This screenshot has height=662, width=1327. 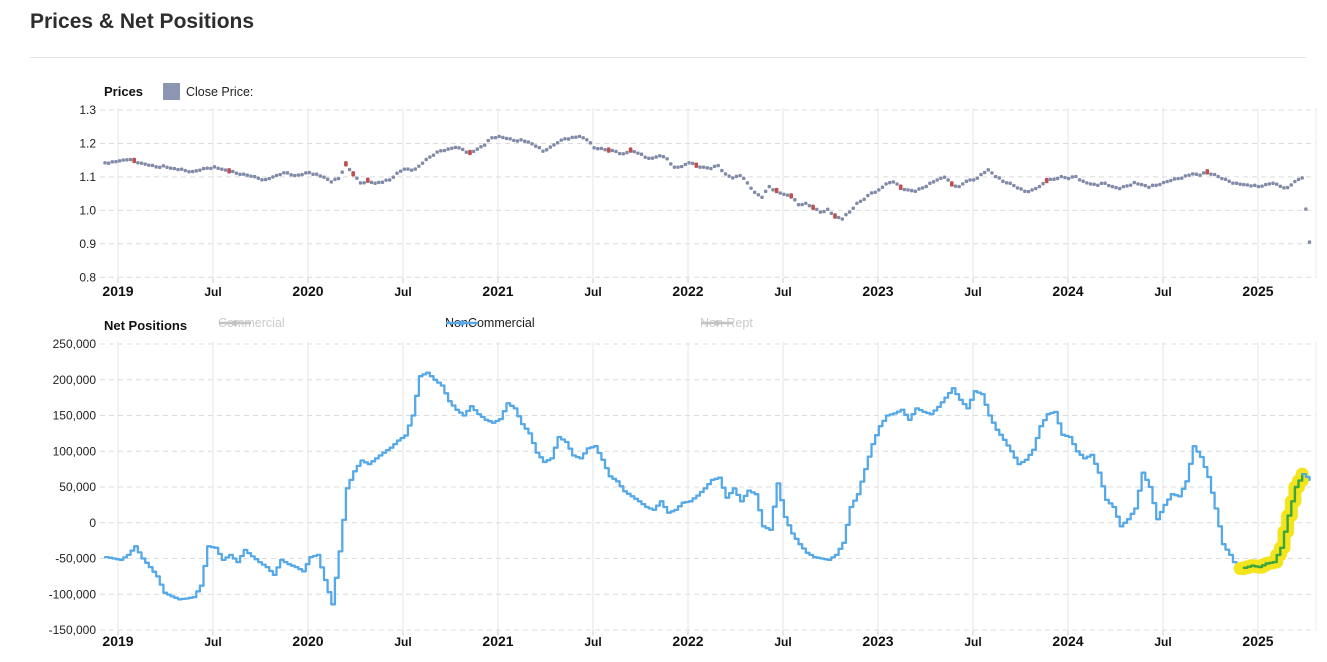 I want to click on legend-item-noncommercial: NonCommercial, so click(x=490, y=323).